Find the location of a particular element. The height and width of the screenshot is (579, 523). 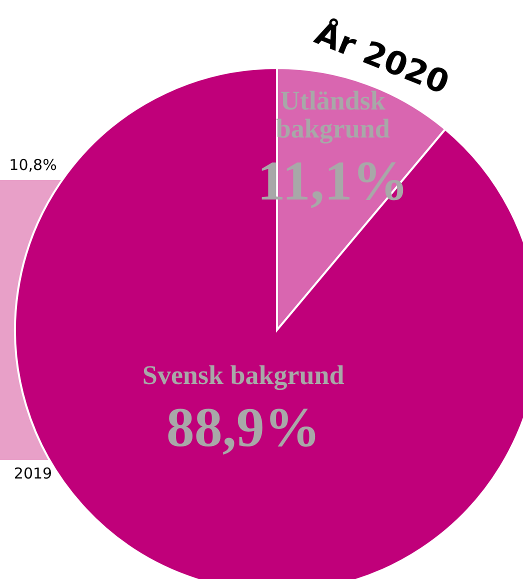

x-tick-label: 2019 is located at coordinates (33, 473).